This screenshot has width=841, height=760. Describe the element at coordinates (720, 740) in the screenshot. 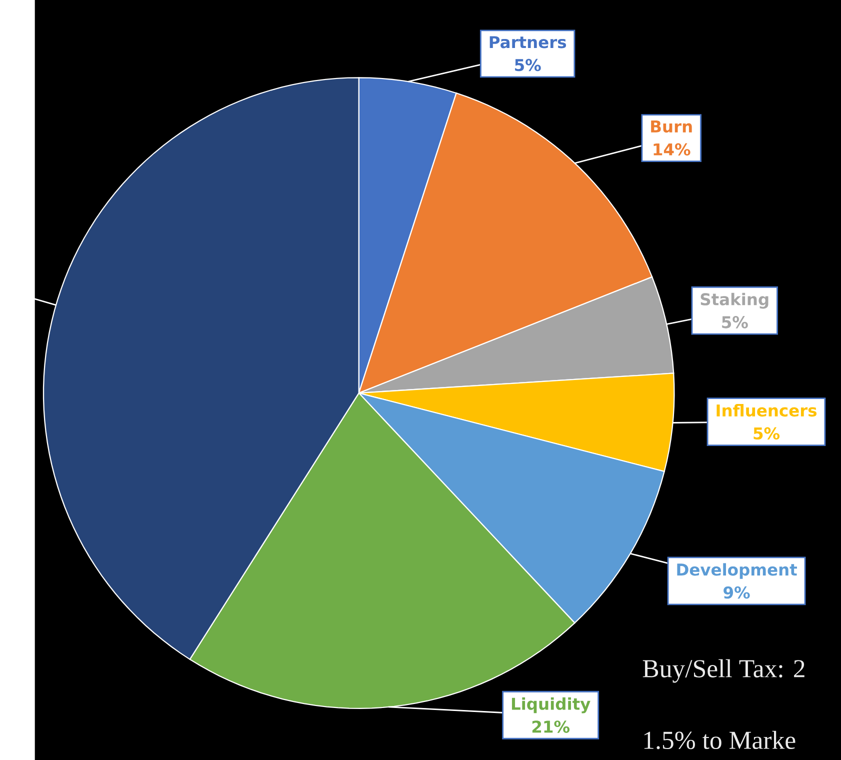

I see `text: 1.5% to Marke` at that location.